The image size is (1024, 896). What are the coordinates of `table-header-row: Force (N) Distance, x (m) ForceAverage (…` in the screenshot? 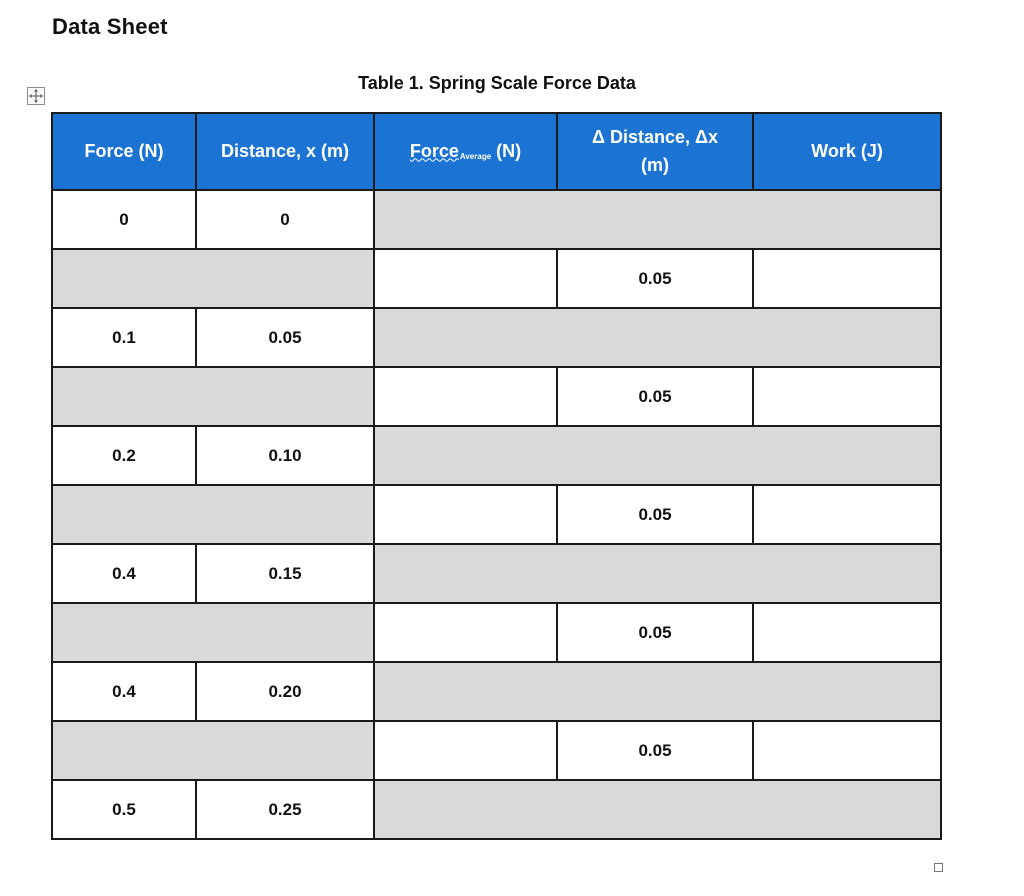 It's located at (496, 151).